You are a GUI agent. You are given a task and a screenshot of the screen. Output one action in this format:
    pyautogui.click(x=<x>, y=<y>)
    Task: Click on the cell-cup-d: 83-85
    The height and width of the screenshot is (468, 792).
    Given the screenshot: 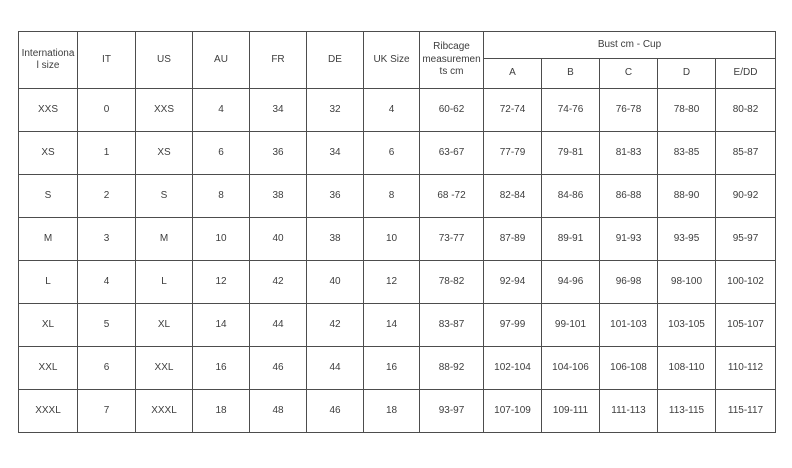 What is the action you would take?
    pyautogui.click(x=686, y=153)
    